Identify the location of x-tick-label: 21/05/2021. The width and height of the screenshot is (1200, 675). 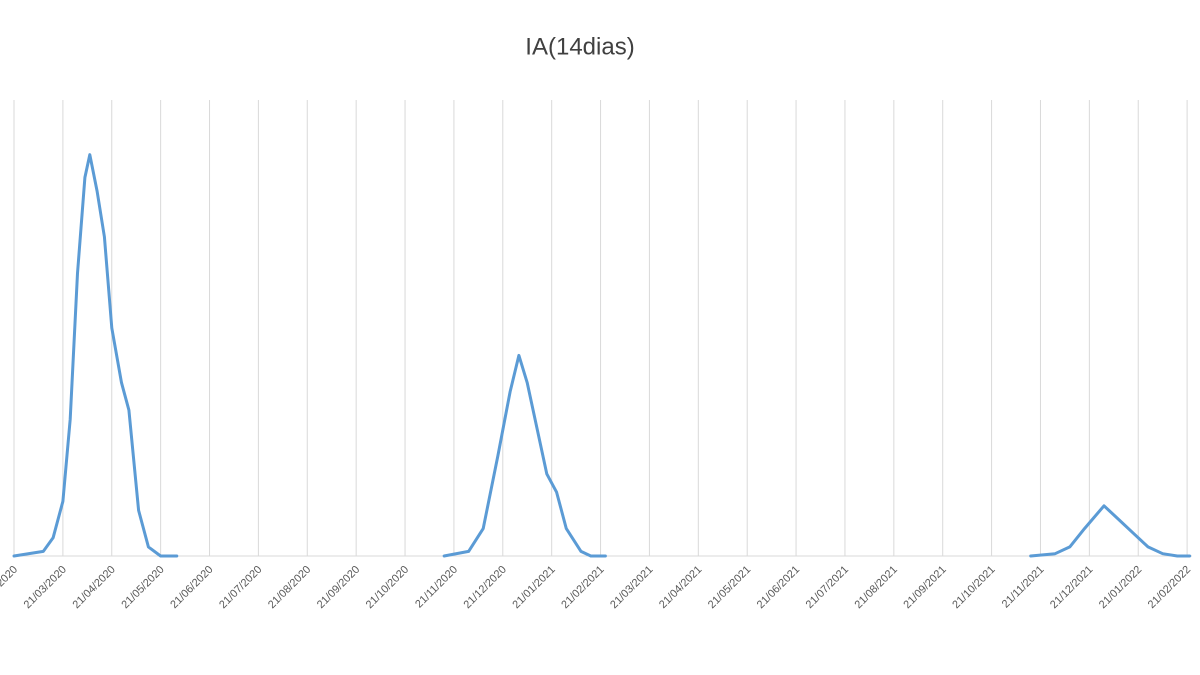
(729, 587).